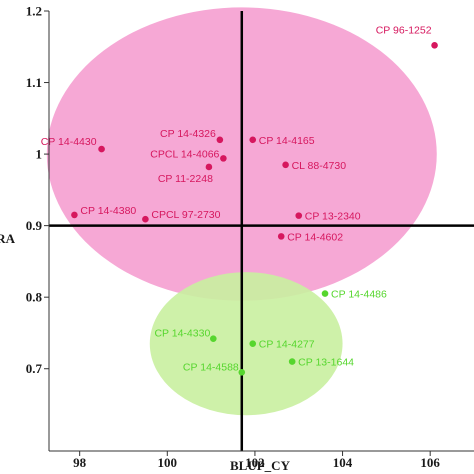 This screenshot has height=474, width=474. What do you see at coordinates (8, 238) in the screenshot?
I see `y-axis-title: RA` at bounding box center [8, 238].